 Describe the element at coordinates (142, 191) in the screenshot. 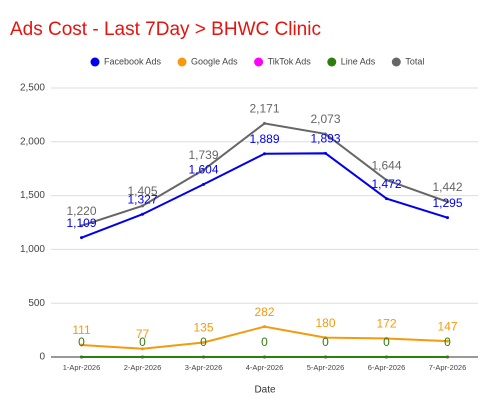

I see `data-label: 1,405` at that location.